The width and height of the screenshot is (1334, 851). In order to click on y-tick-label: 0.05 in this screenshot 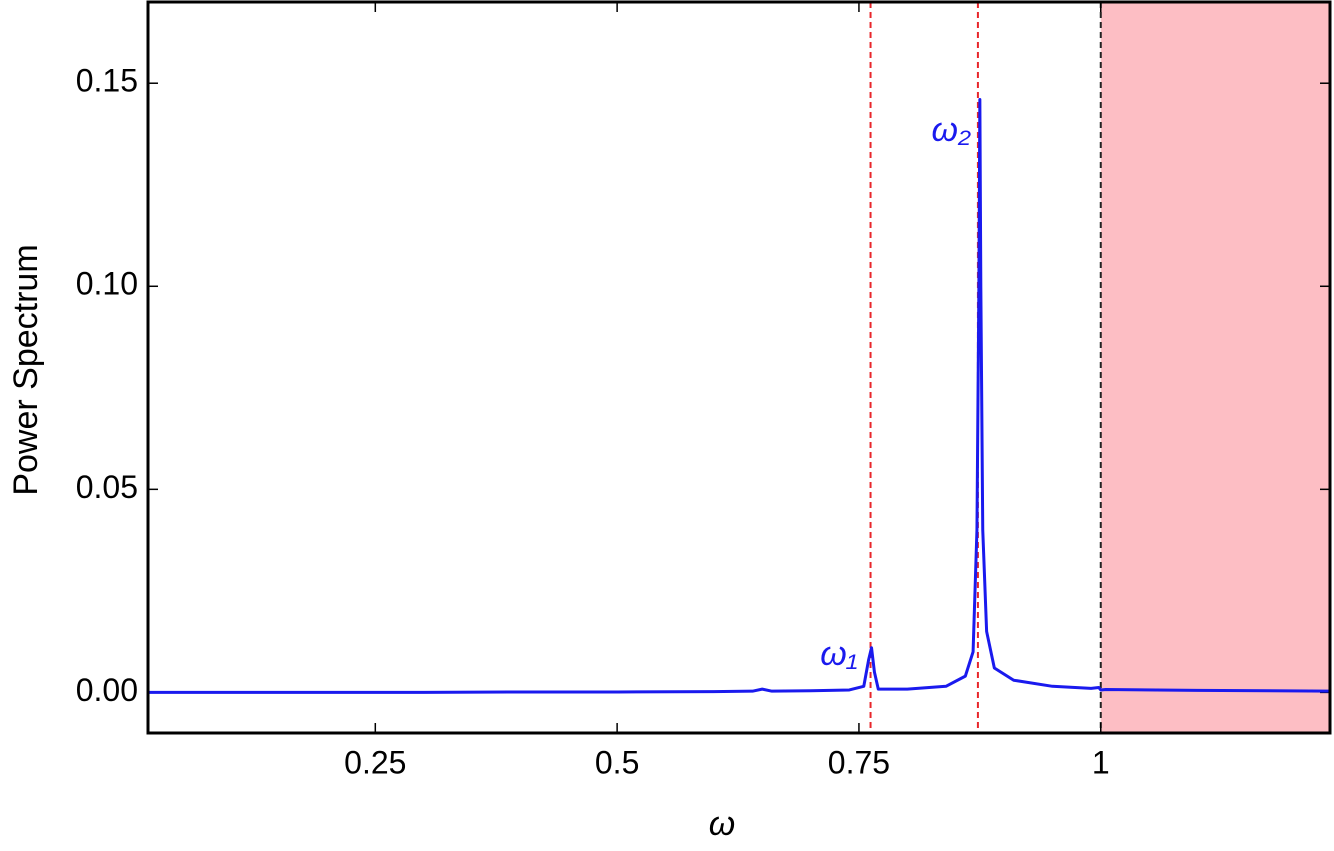, I will do `click(107, 487)`.